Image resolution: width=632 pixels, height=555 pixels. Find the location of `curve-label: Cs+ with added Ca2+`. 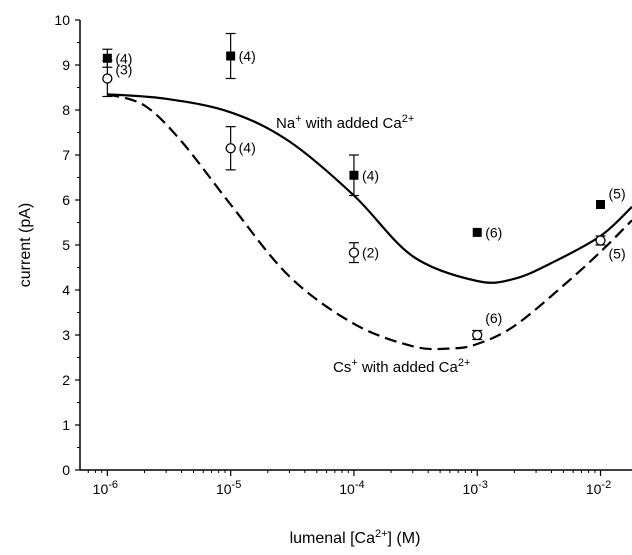

curve-label: Cs+ with added Ca2+ is located at coordinates (401, 366).